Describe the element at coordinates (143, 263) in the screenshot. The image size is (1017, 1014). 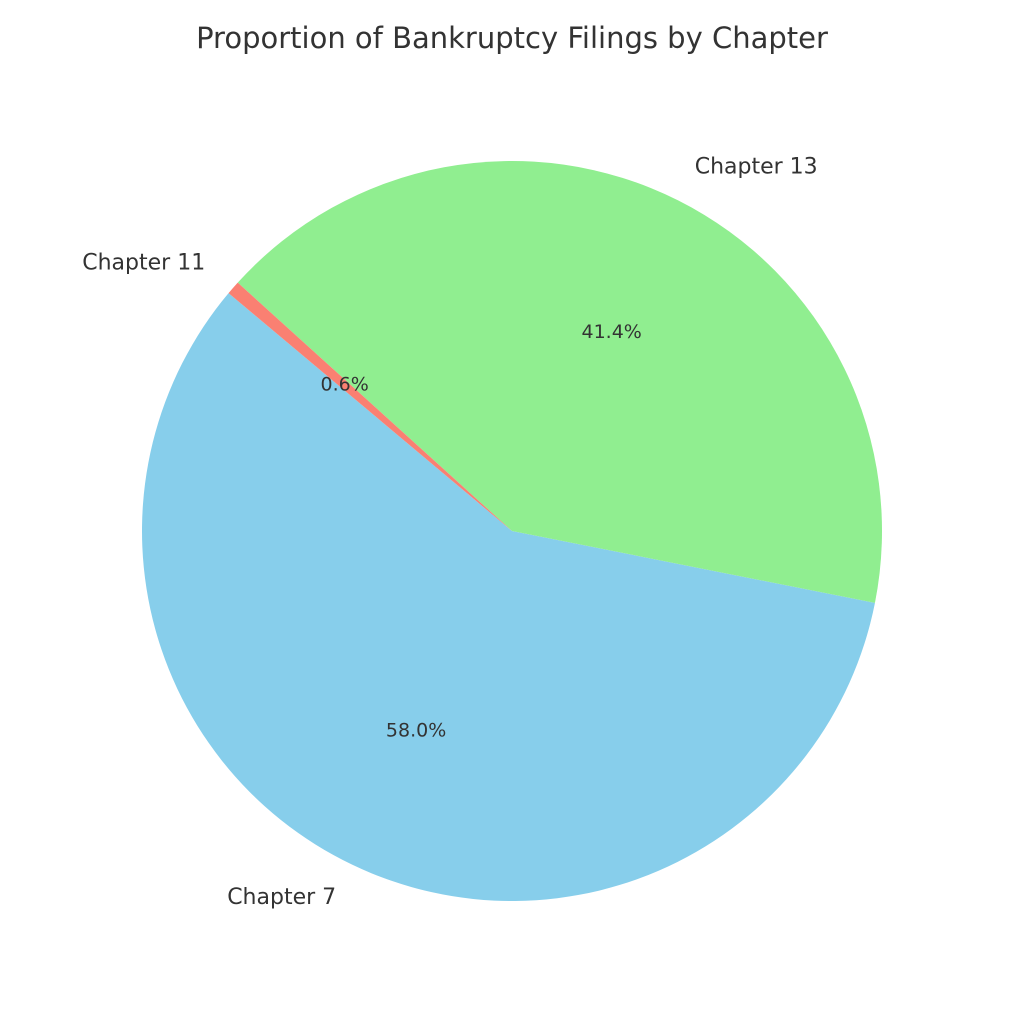
I see `slice-label: Chapter 11` at that location.